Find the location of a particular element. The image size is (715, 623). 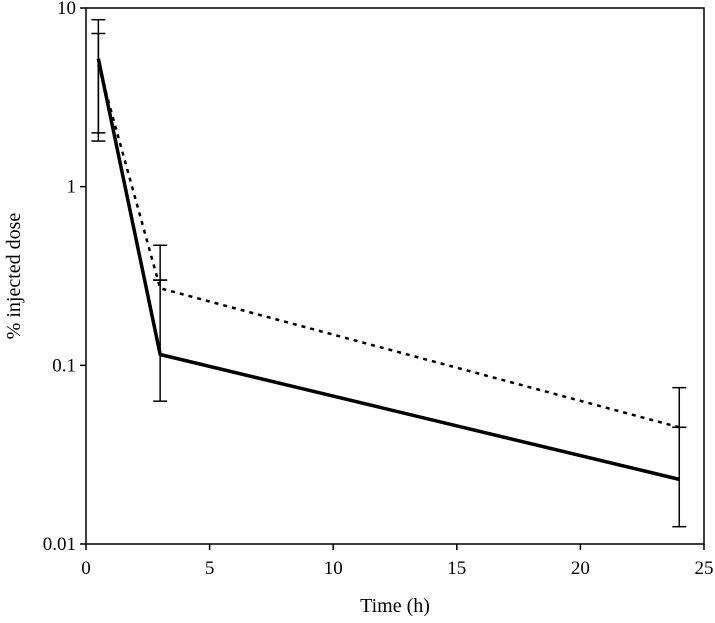

y-tick-label: 0.01 is located at coordinates (59, 544).